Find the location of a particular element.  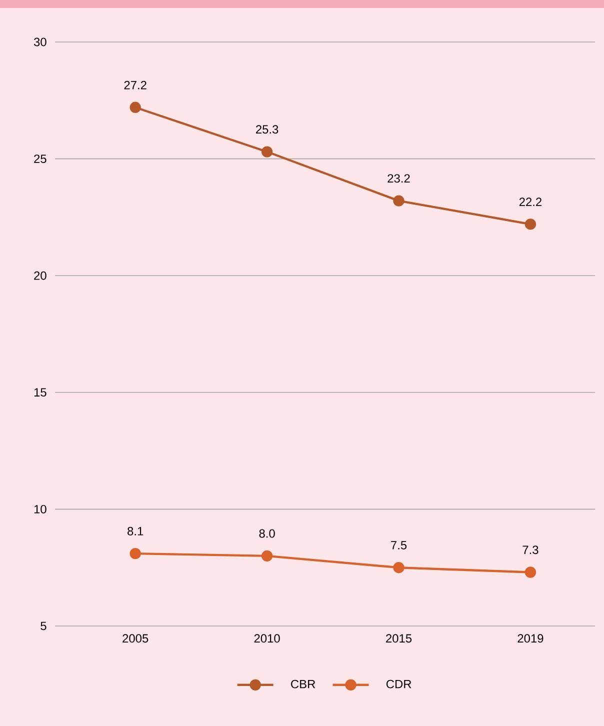

data-label: 23.2 is located at coordinates (399, 178).